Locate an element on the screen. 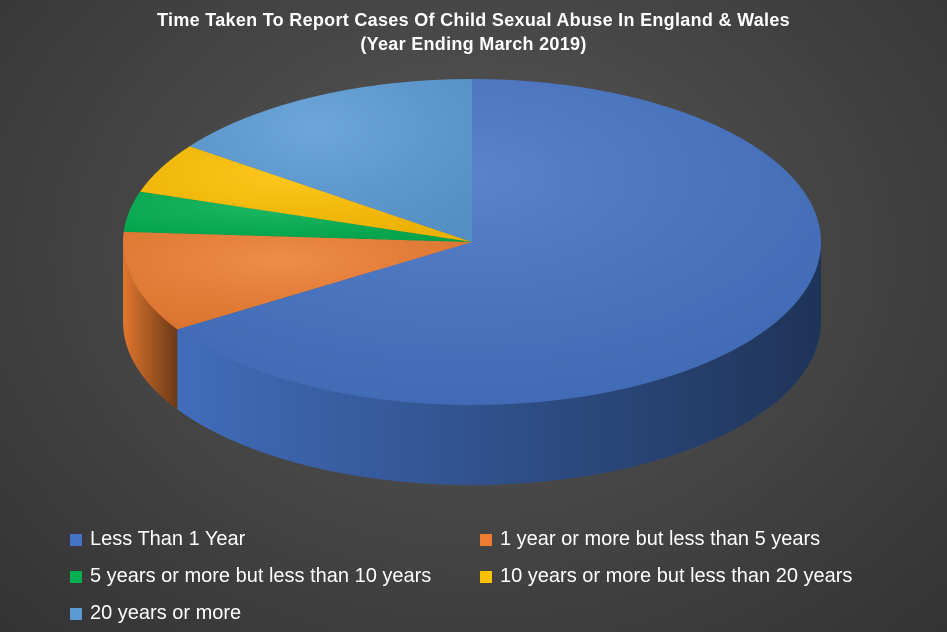  legend-item-1-year-or-more-but-less-than-5-years: 1 year or more but less than 5 years is located at coordinates (700, 539).